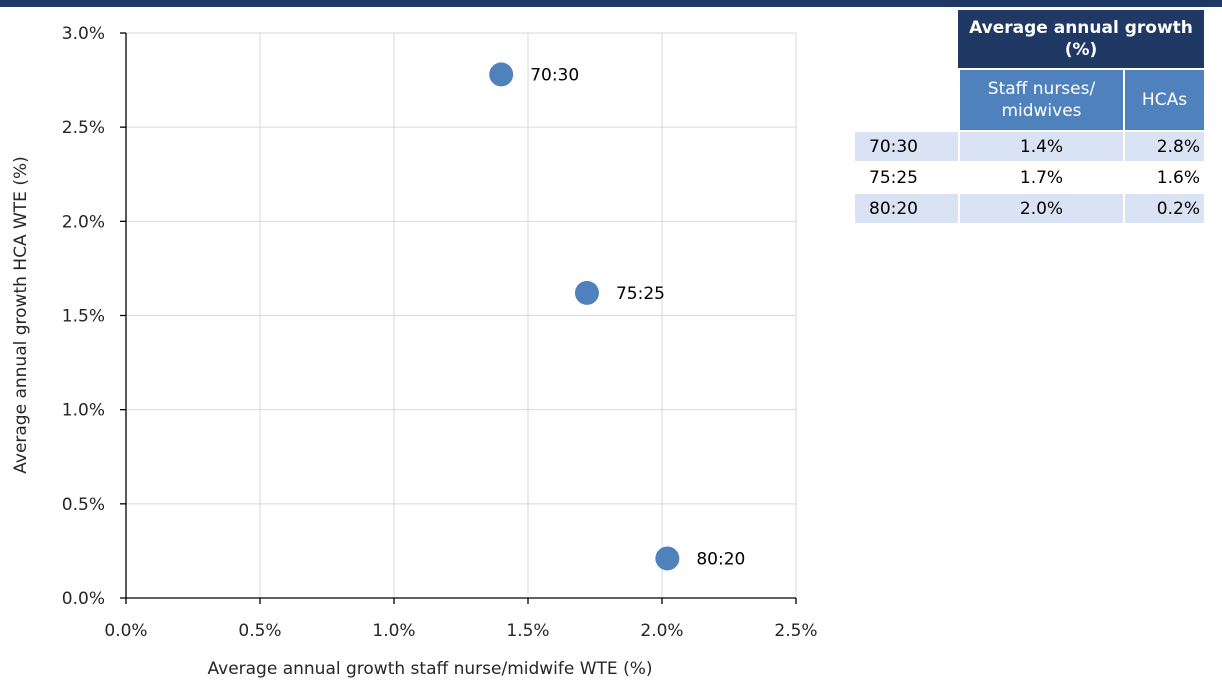 The height and width of the screenshot is (684, 1222). Describe the element at coordinates (1041, 100) in the screenshot. I see `table-header-staff: Staff nurses/ midwives` at that location.